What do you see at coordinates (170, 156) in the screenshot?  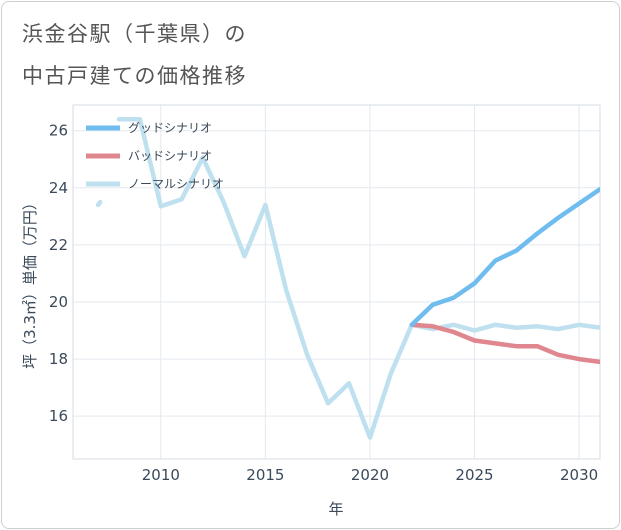 I see `bad-scenario-legend-label: バッドシナリオ` at bounding box center [170, 156].